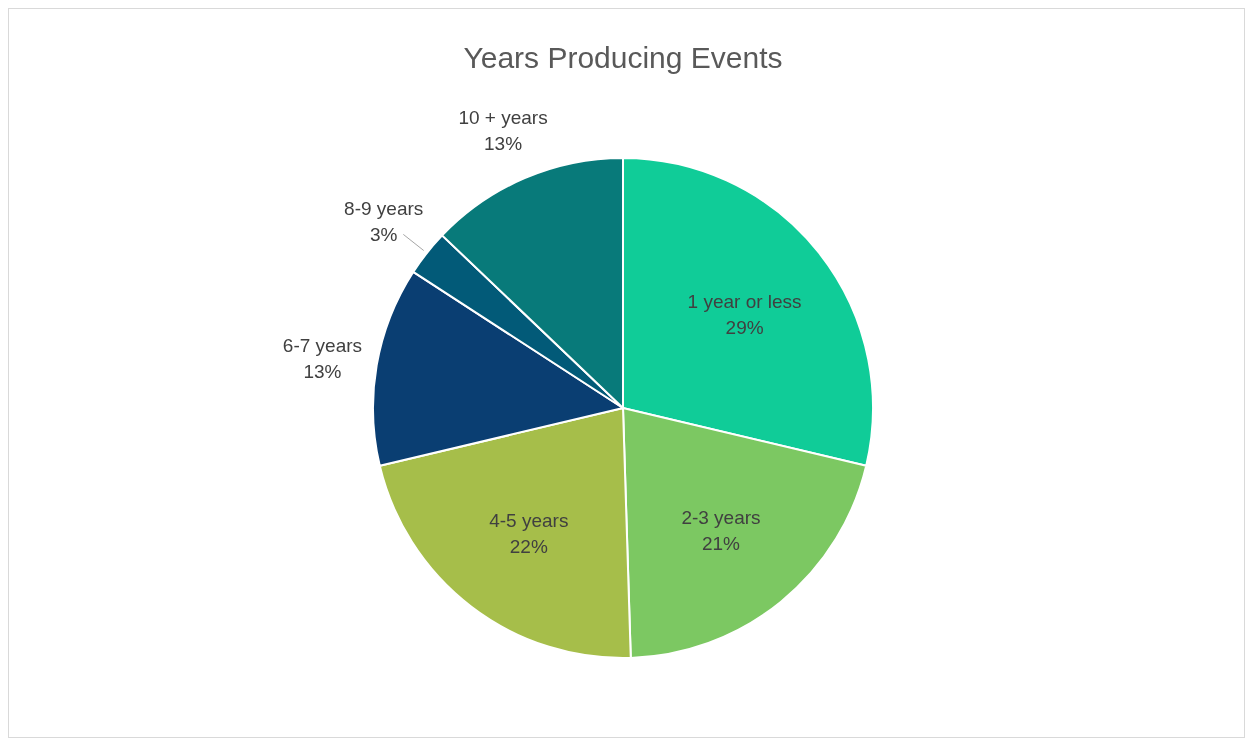 The width and height of the screenshot is (1253, 748). What do you see at coordinates (721, 544) in the screenshot?
I see `data-label: 21%` at bounding box center [721, 544].